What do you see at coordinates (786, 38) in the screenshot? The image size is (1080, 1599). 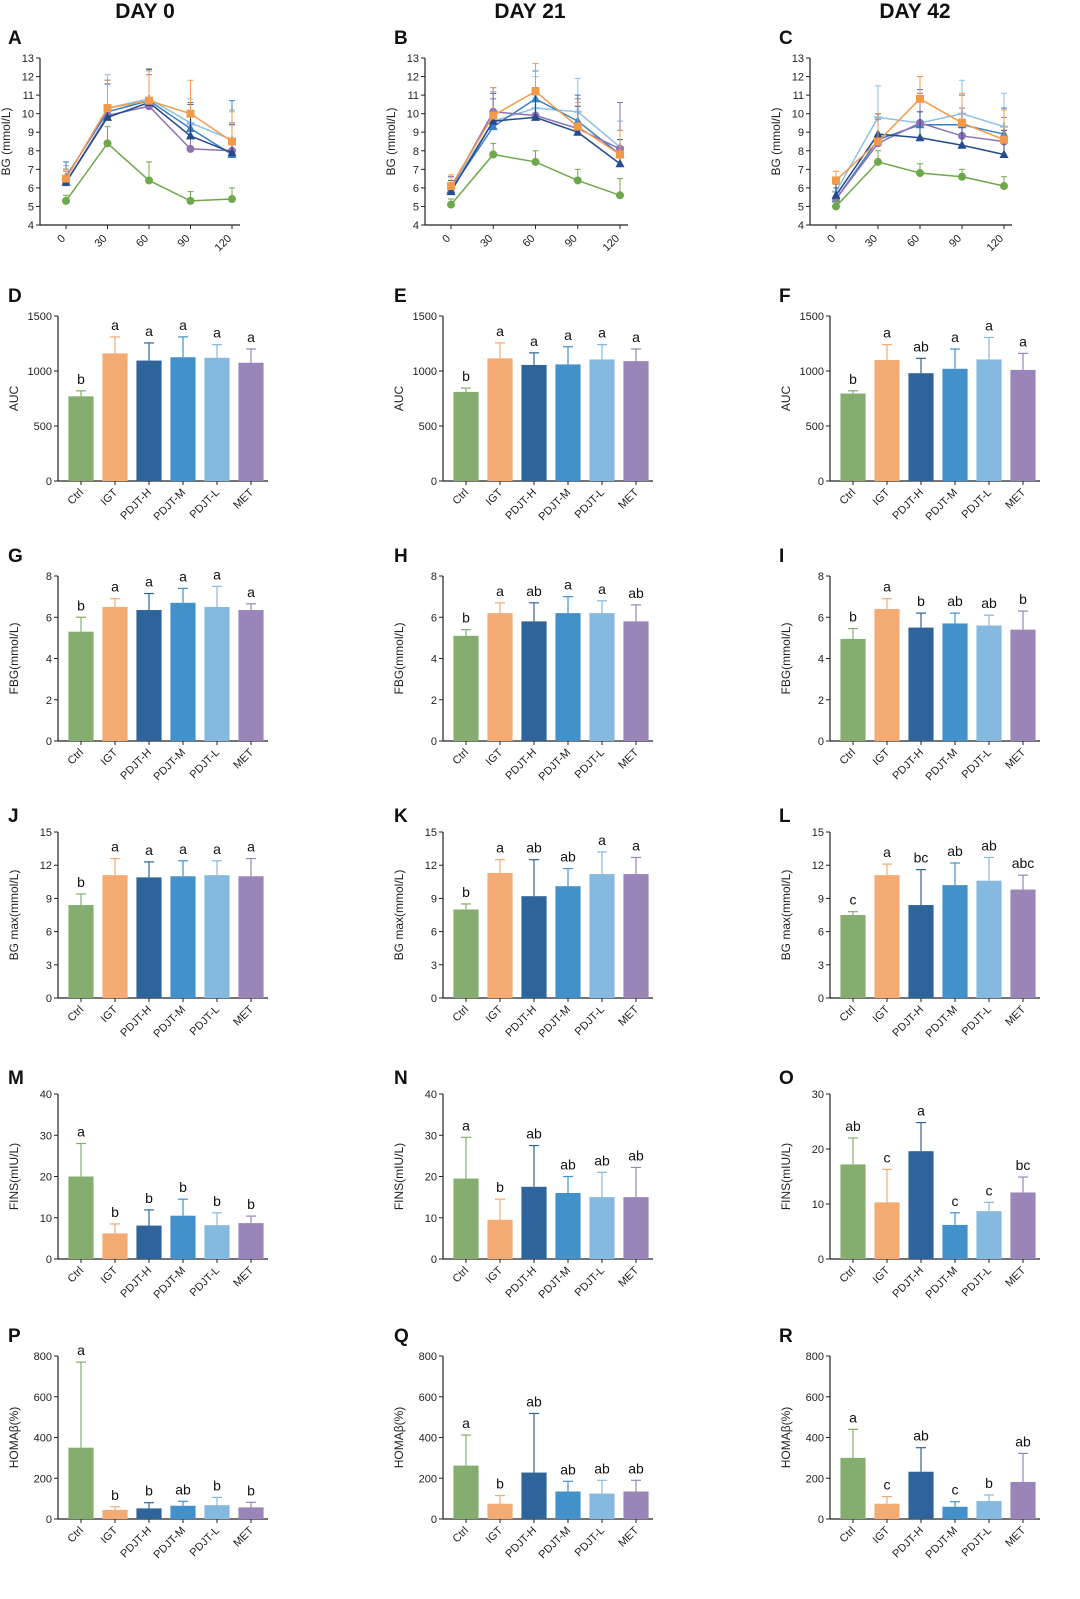 I see `panel-letter-c: C` at bounding box center [786, 38].